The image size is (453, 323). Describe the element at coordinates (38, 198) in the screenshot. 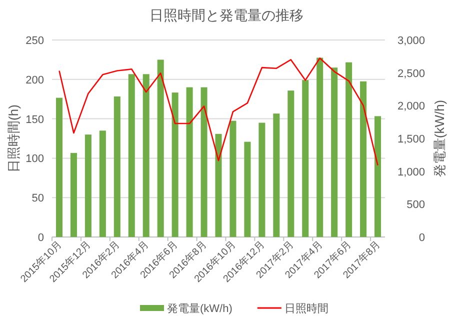

I see `y-tick-label: 50` at that location.